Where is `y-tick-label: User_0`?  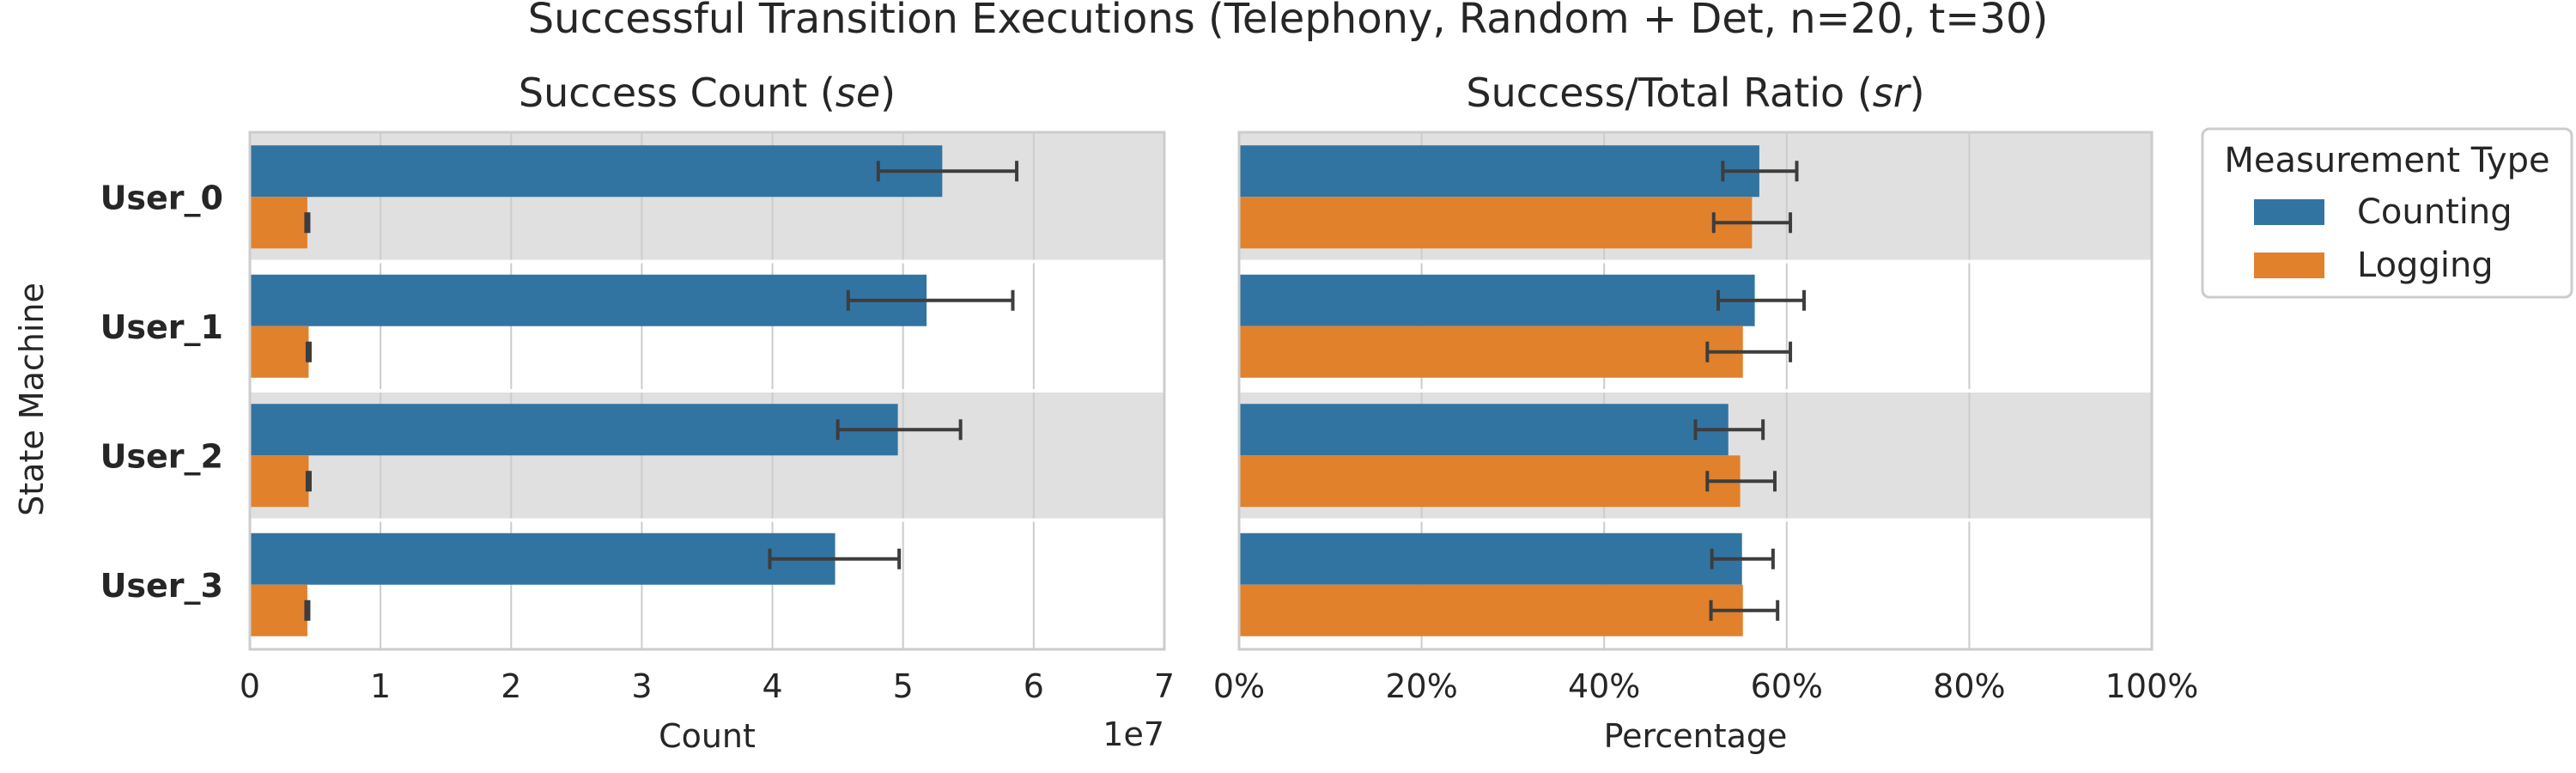 y-tick-label: User_0 is located at coordinates (161, 197).